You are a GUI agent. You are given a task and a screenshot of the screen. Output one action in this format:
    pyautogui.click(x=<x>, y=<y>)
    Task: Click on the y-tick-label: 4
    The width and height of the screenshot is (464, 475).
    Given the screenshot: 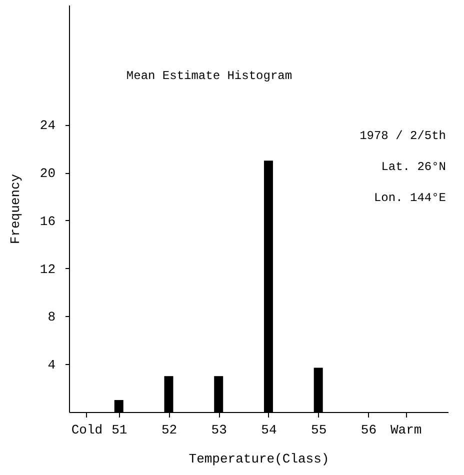 What is the action you would take?
    pyautogui.click(x=52, y=365)
    